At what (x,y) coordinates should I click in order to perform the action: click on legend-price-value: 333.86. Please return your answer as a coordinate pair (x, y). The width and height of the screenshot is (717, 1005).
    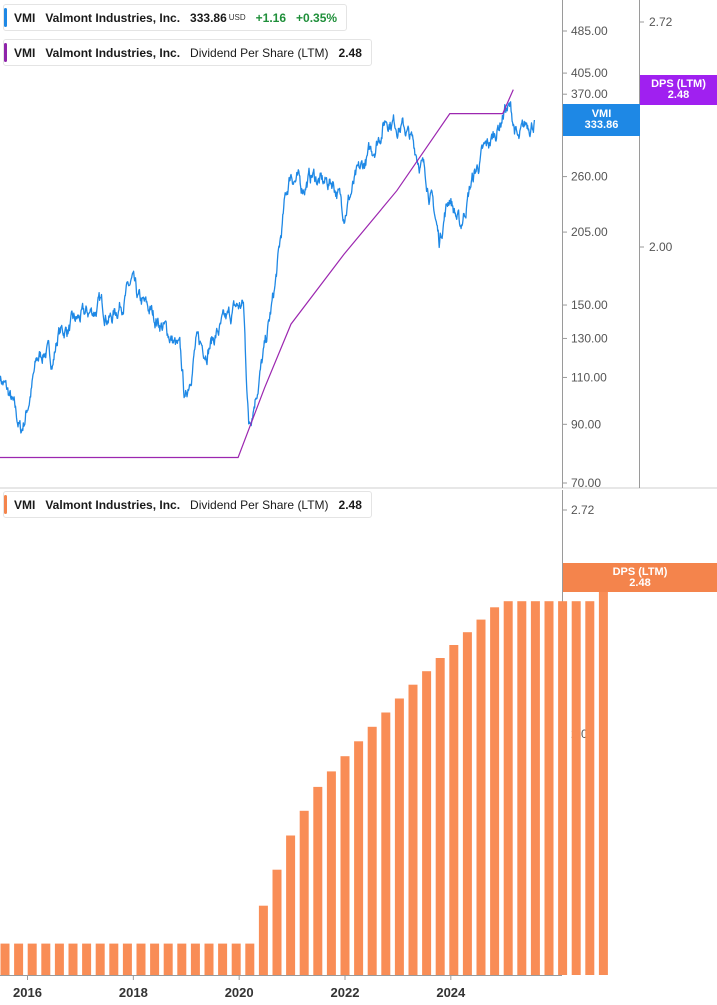
    Looking at the image, I should click on (208, 17).